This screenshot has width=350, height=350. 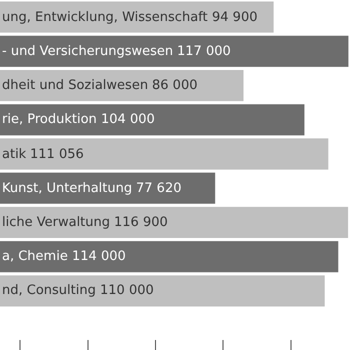 What do you see at coordinates (35, 256) in the screenshot?
I see `y-tick-label: a, Chemie` at bounding box center [35, 256].